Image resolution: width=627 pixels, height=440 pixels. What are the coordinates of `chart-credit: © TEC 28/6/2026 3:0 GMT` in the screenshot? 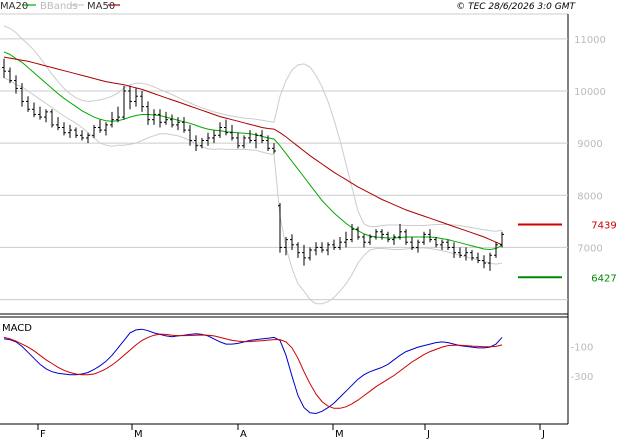 It's located at (516, 7).